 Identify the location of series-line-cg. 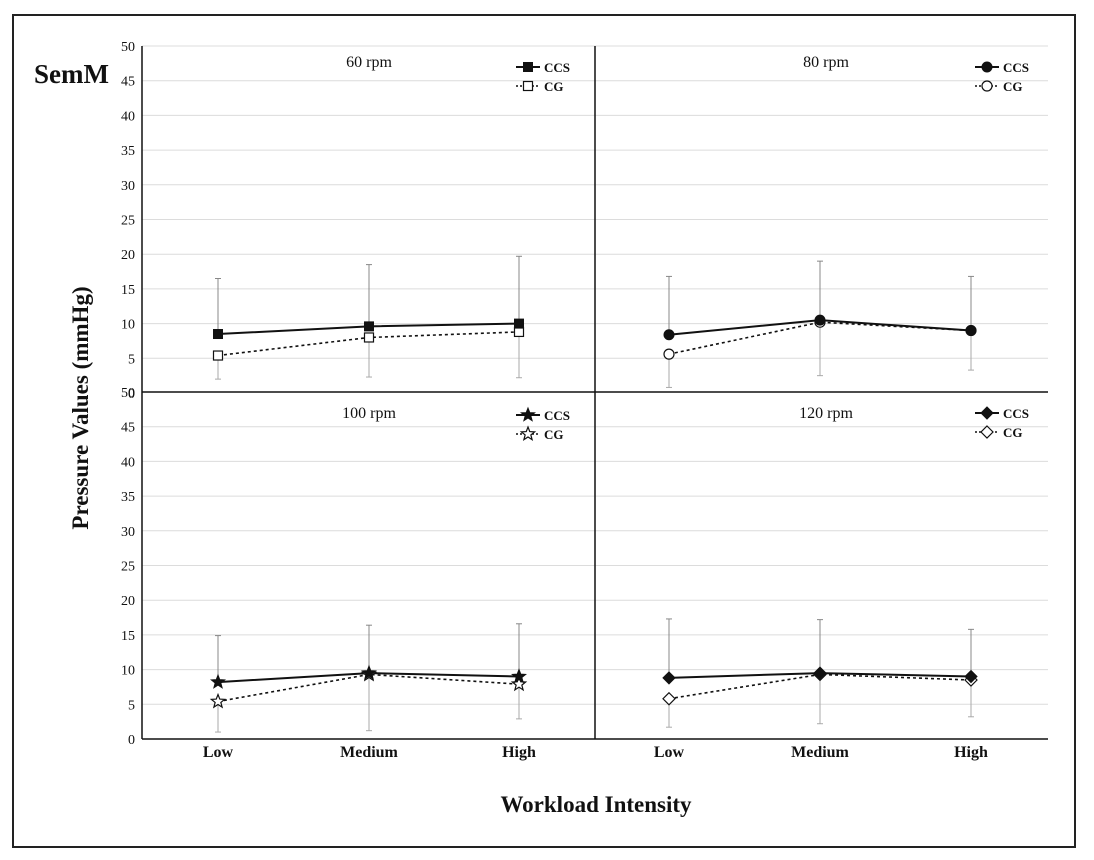
(368, 688).